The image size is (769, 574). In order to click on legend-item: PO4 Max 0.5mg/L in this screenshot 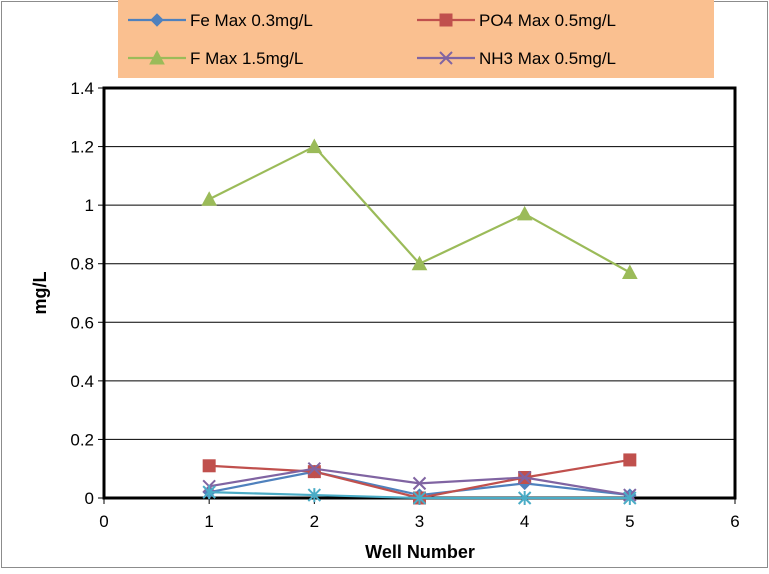, I will do `click(516, 20)`.